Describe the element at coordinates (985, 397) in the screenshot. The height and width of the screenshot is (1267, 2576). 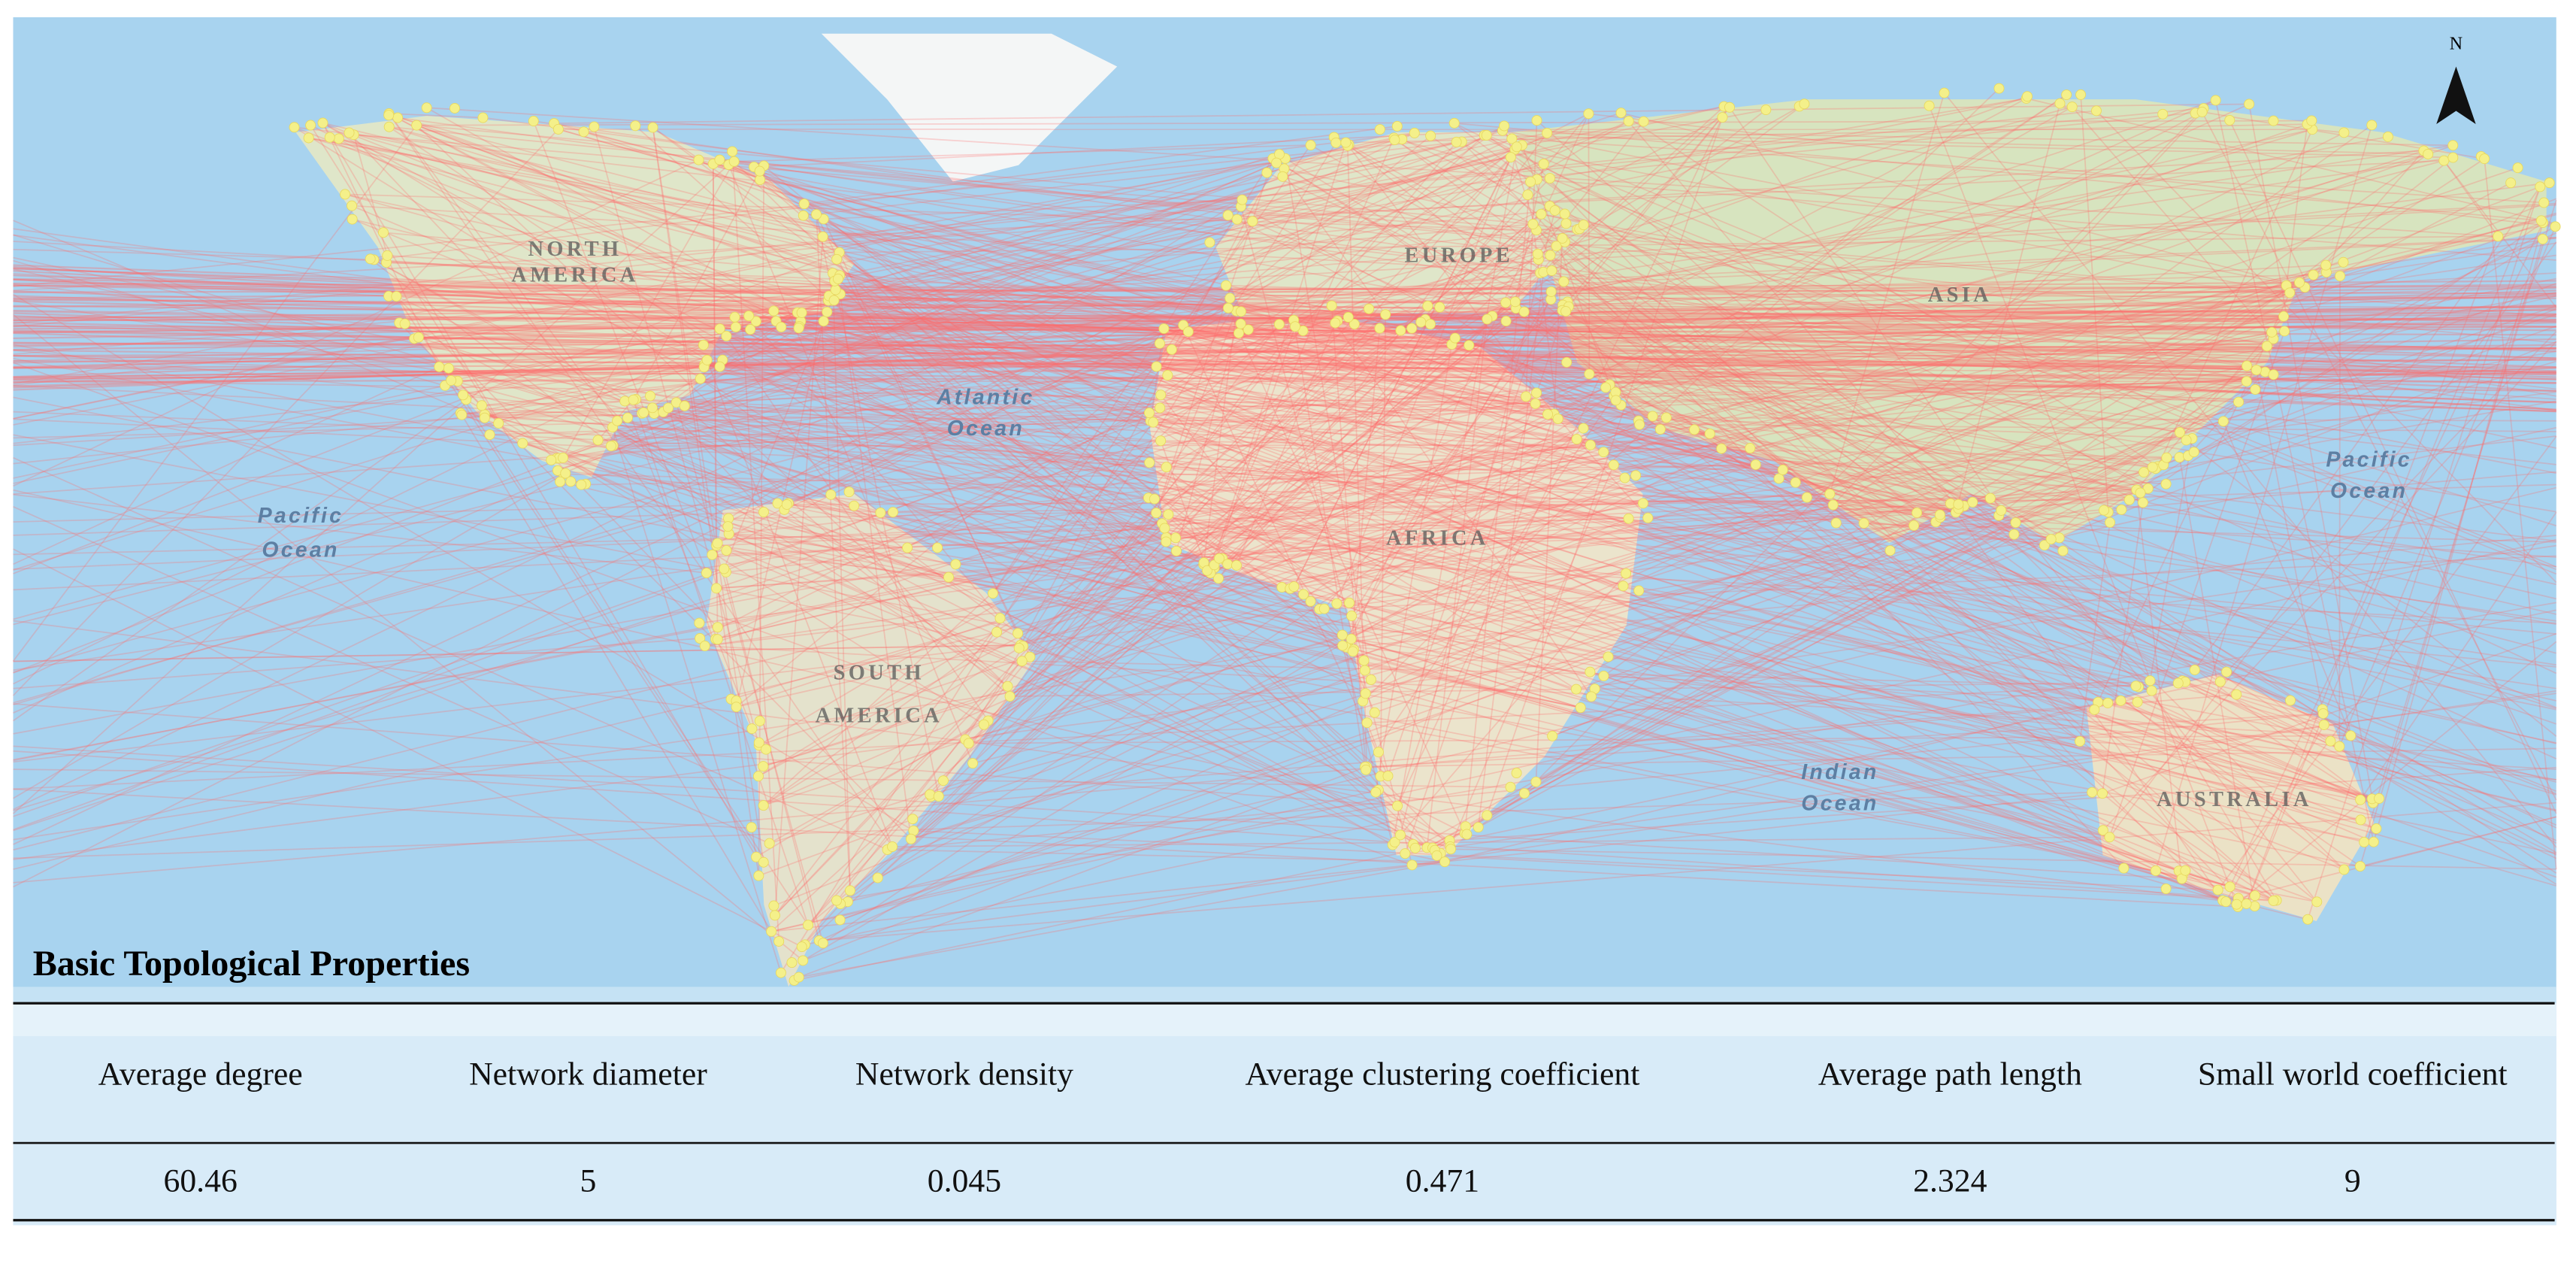
I see `map-label: Atlantic` at that location.